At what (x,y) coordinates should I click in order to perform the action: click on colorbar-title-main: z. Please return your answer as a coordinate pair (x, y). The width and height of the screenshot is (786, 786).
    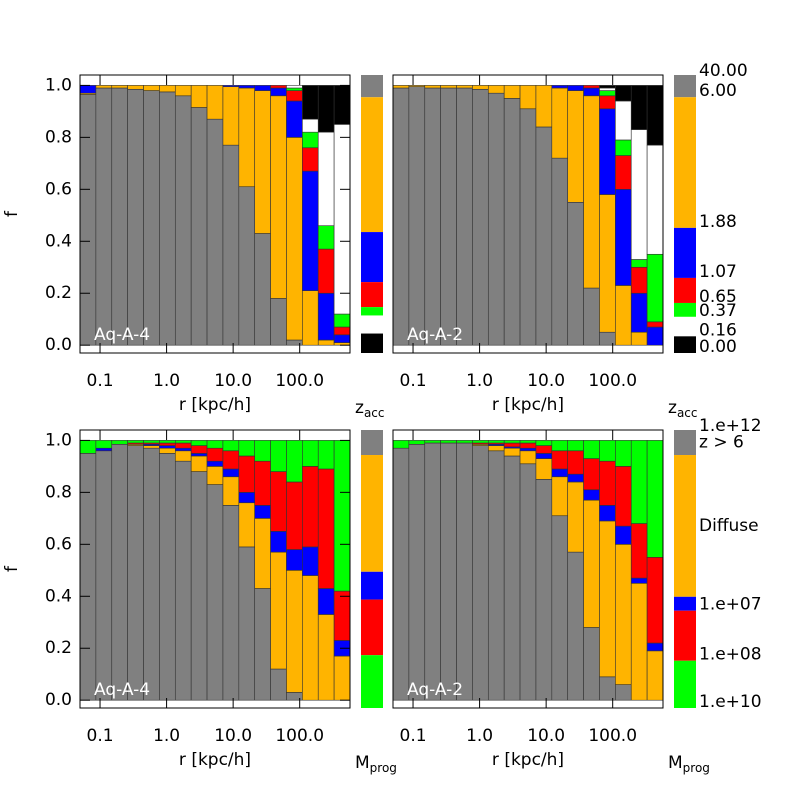
    Looking at the image, I should click on (359, 408).